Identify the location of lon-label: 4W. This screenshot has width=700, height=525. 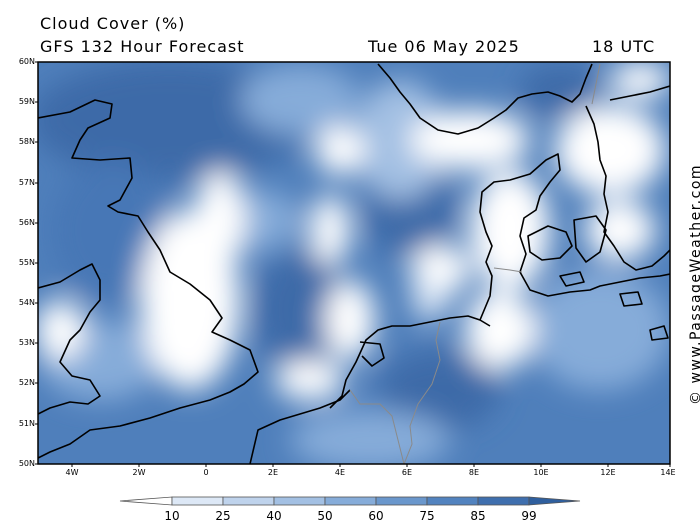
(72, 472).